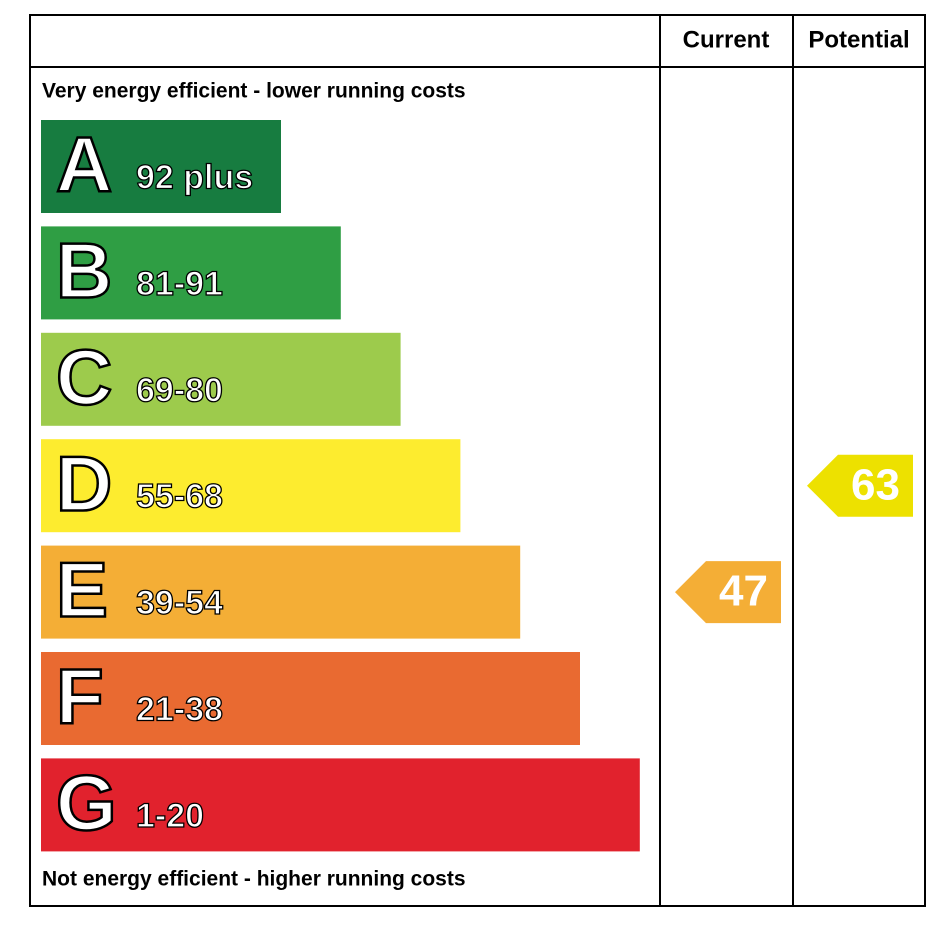  What do you see at coordinates (84, 164) in the screenshot?
I see `band-letter: A` at bounding box center [84, 164].